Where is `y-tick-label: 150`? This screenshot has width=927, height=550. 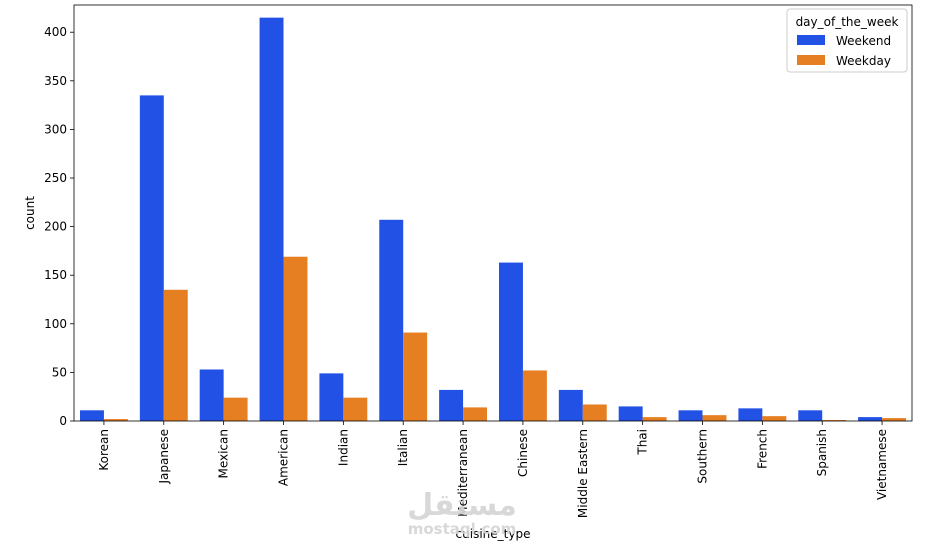 y-tick-label: 150 is located at coordinates (55, 275).